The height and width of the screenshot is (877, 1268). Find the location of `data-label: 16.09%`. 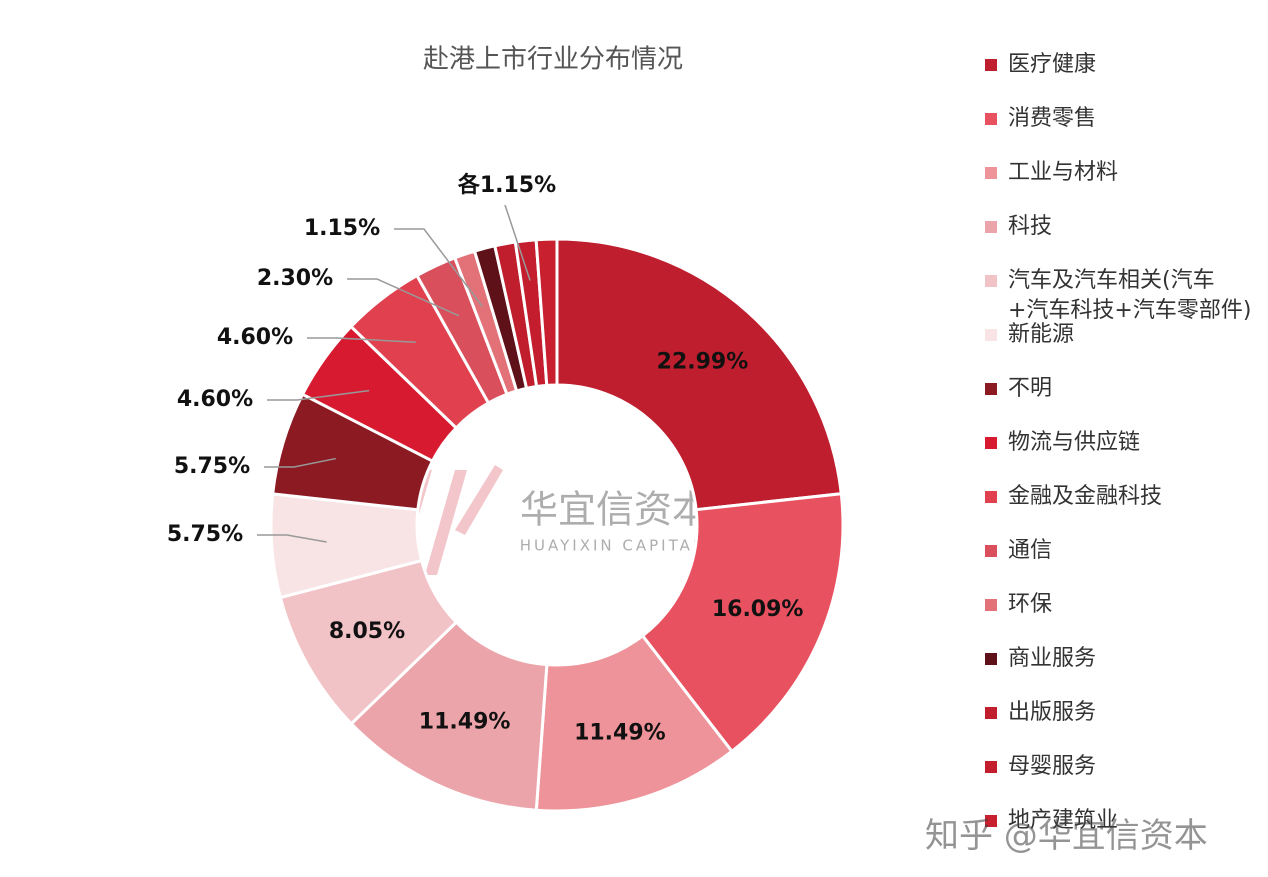

data-label: 16.09% is located at coordinates (758, 609).